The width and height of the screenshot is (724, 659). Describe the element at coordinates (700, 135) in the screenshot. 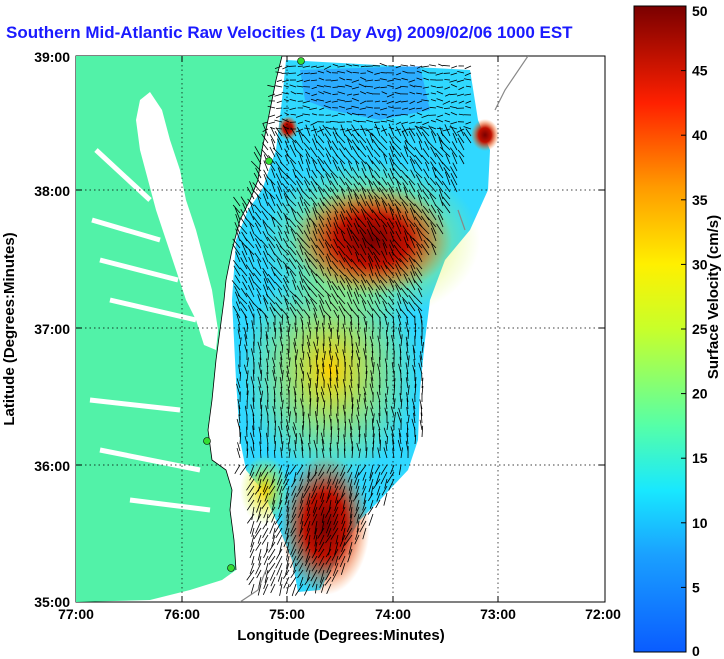

I see `colorbar-tick-label: 40` at that location.